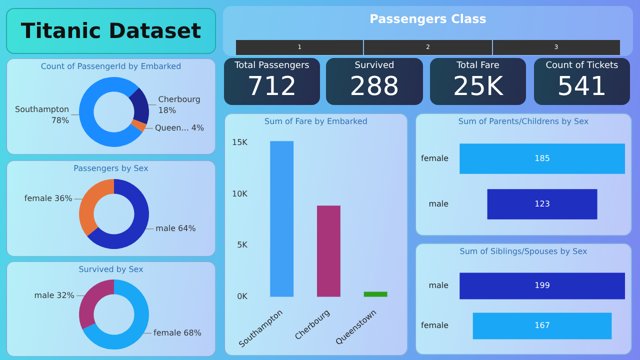 The image size is (640, 360). Describe the element at coordinates (272, 66) in the screenshot. I see `text: Total Passengers` at that location.